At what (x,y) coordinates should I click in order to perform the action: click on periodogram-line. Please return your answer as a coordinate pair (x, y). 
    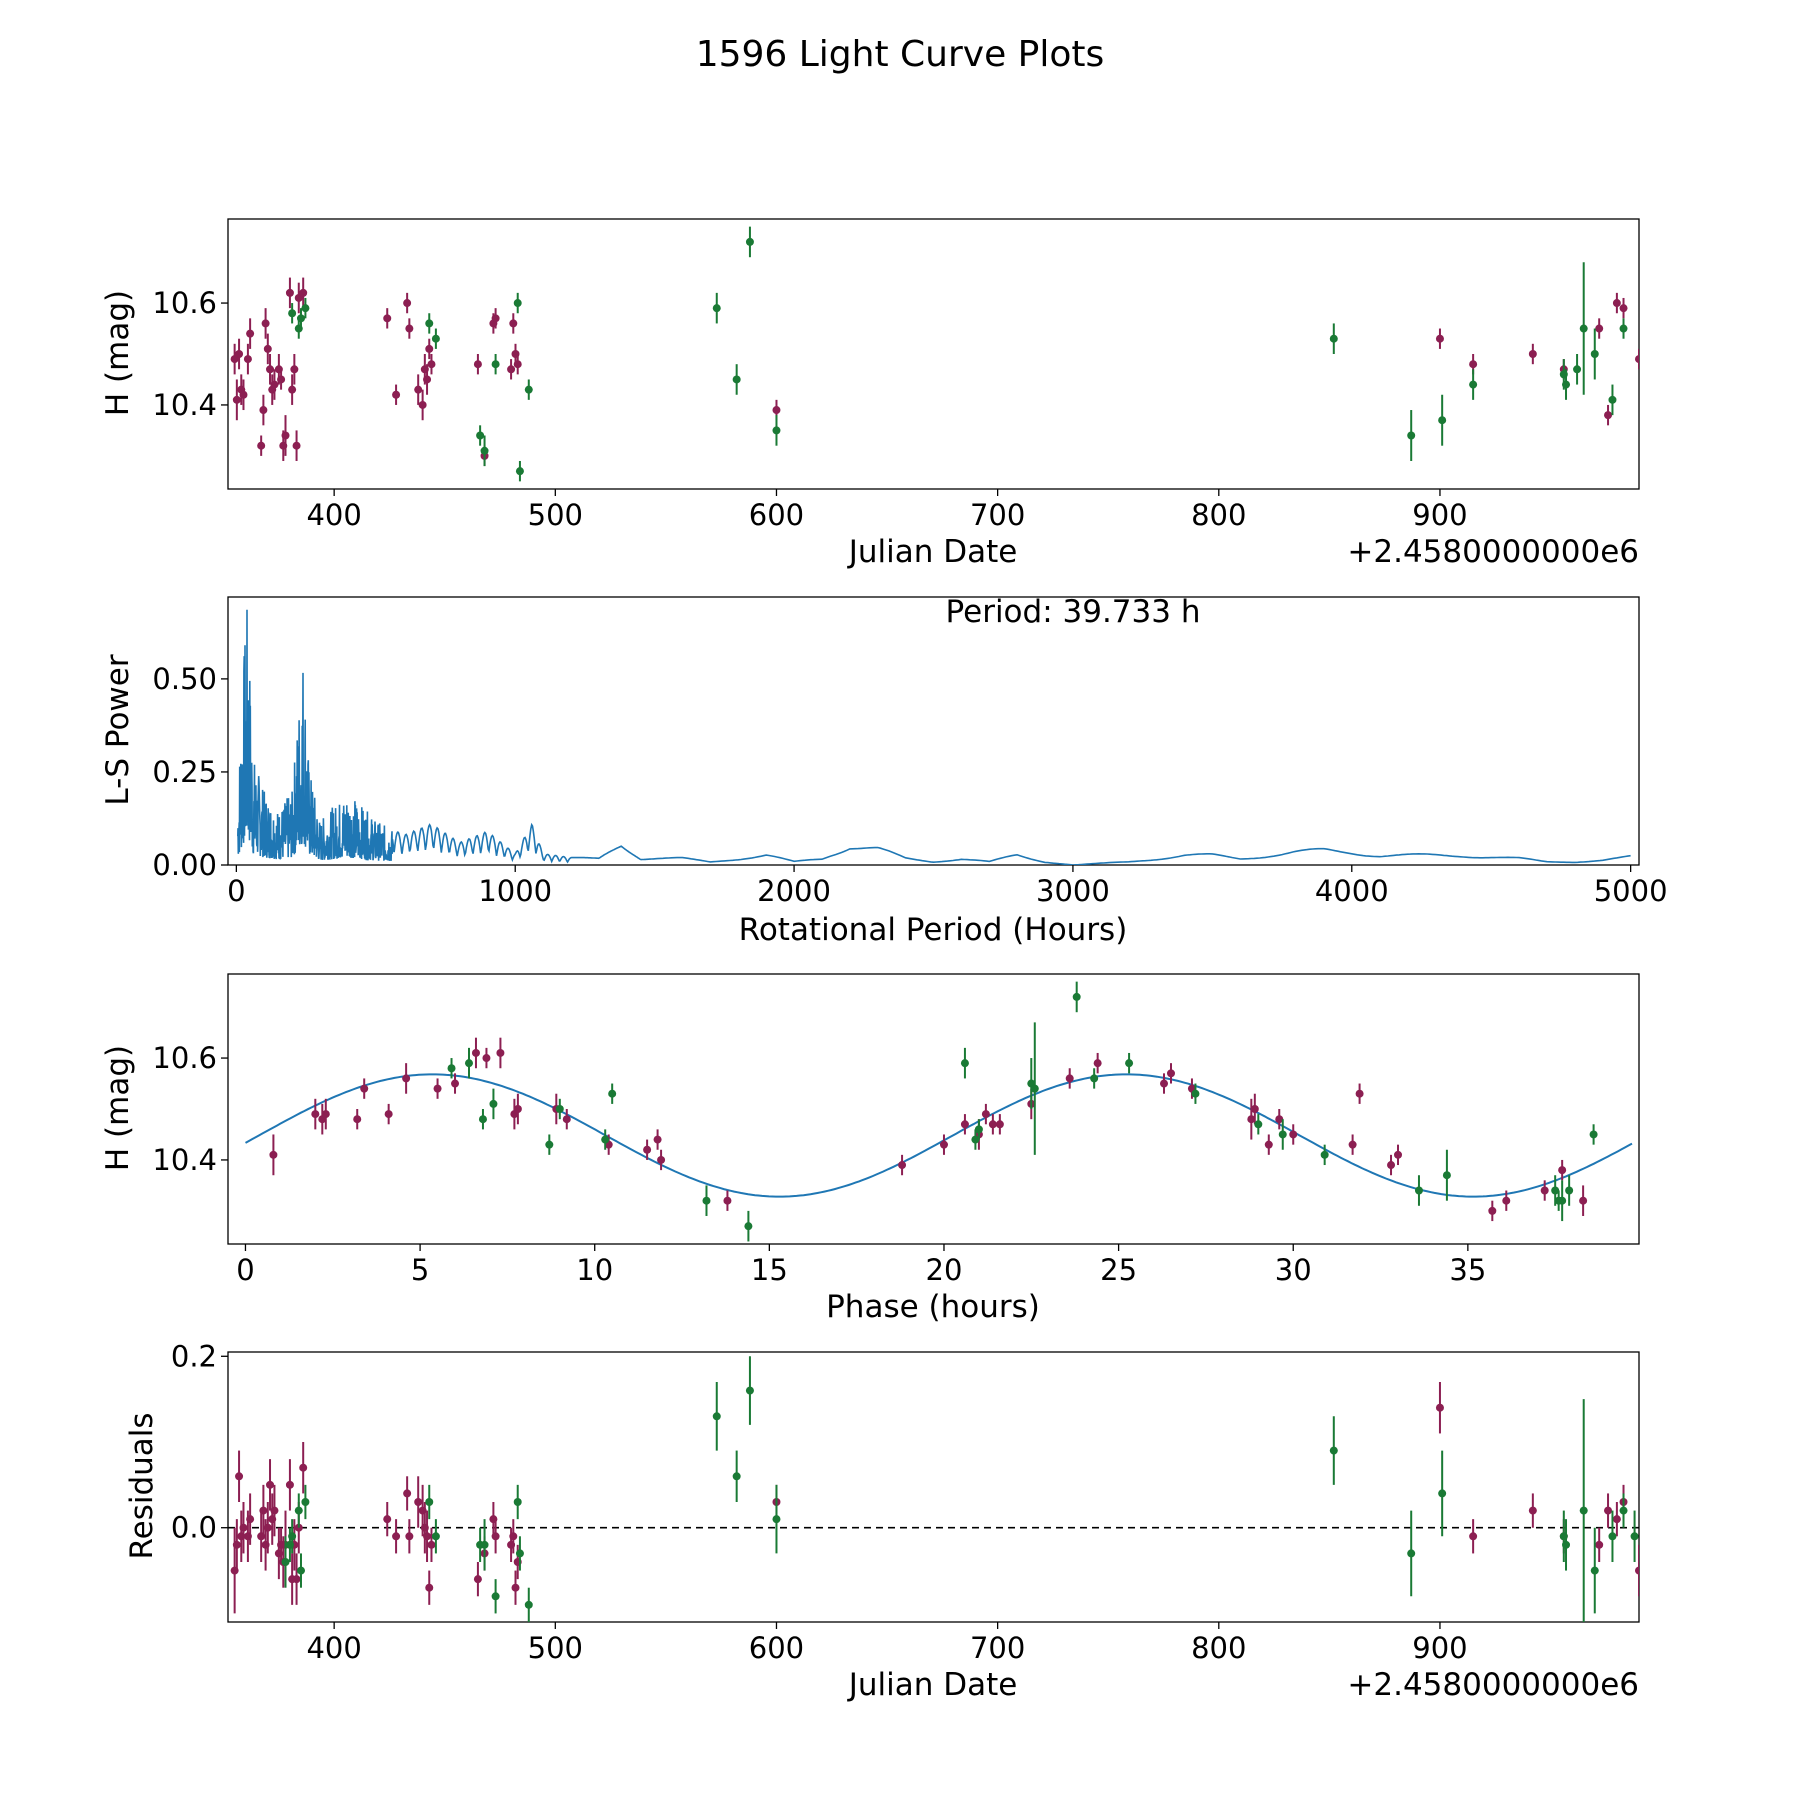
    Looking at the image, I should click on (934, 737).